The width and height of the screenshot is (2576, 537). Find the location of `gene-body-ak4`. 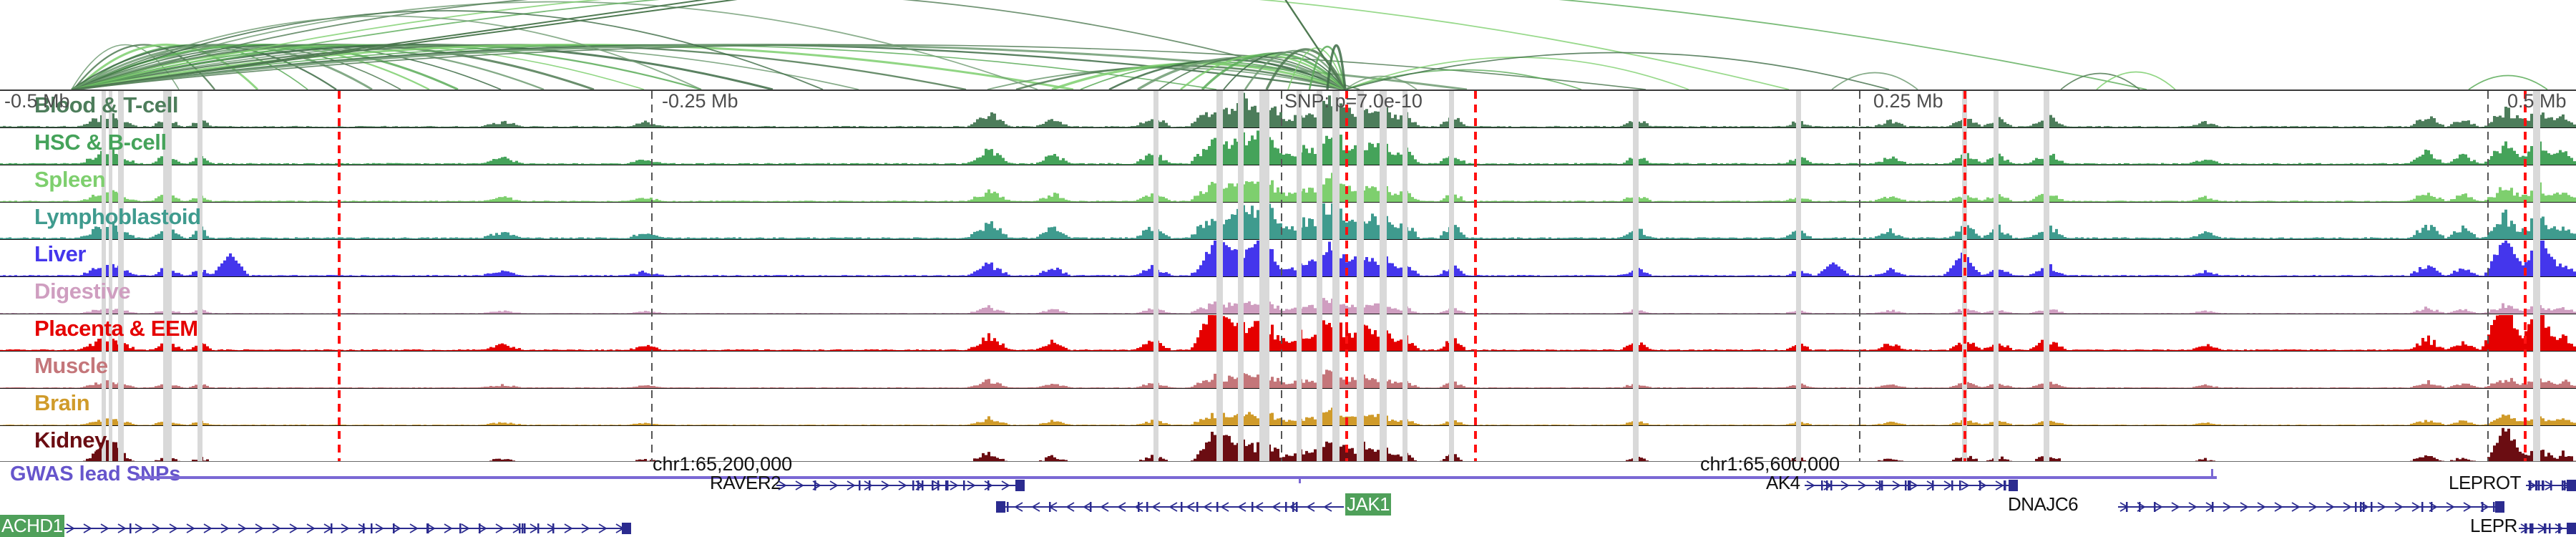

gene-body-ak4 is located at coordinates (1911, 485).